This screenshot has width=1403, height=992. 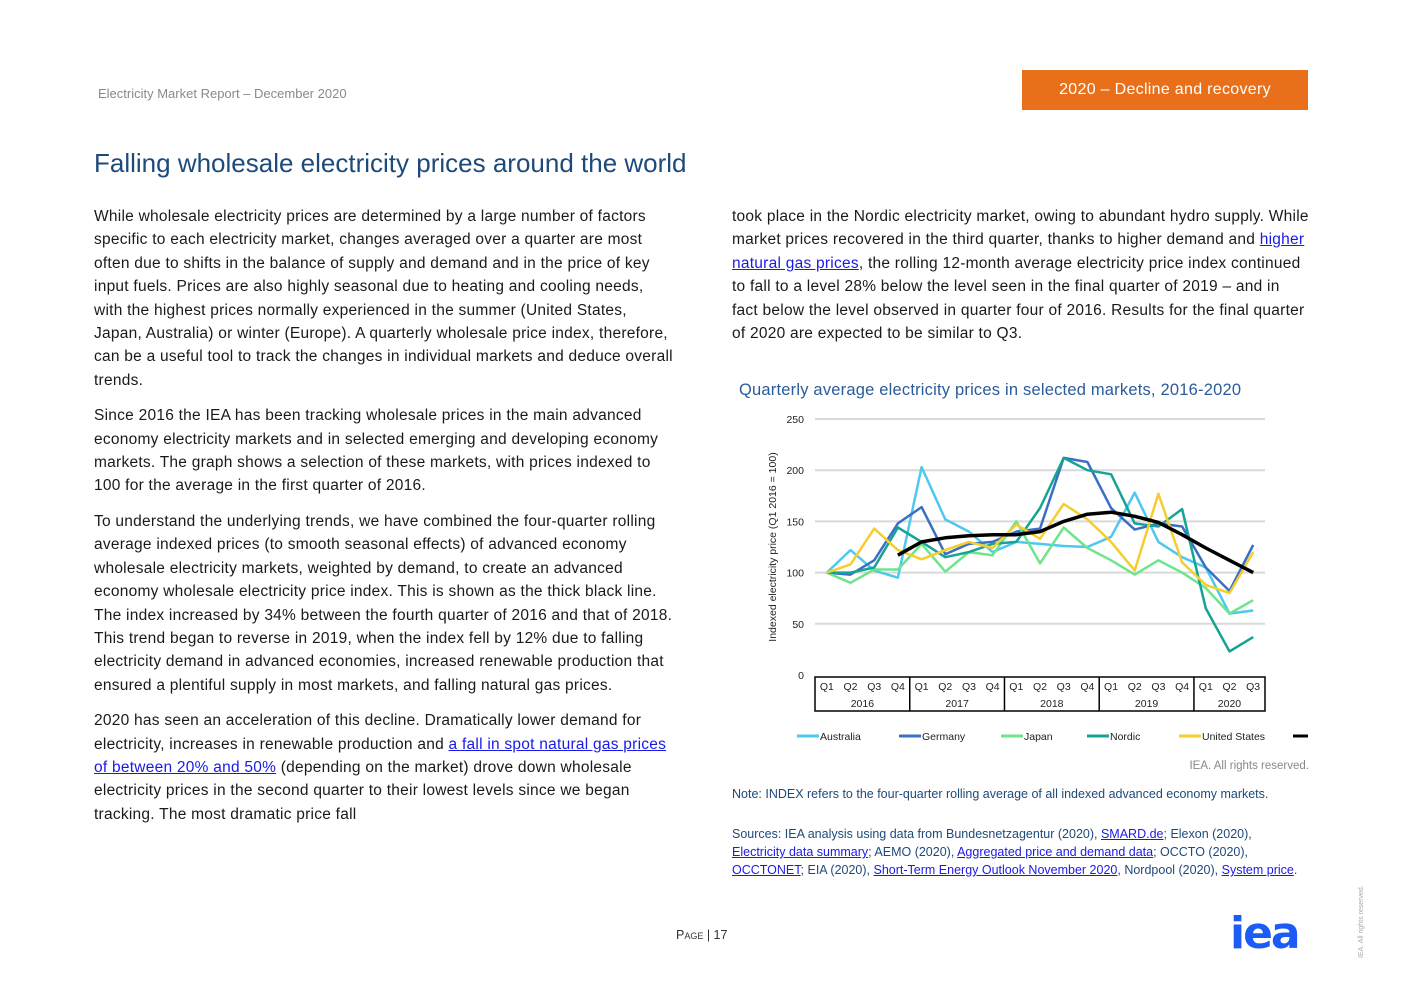 I want to click on y-tick-label: 200, so click(x=795, y=471).